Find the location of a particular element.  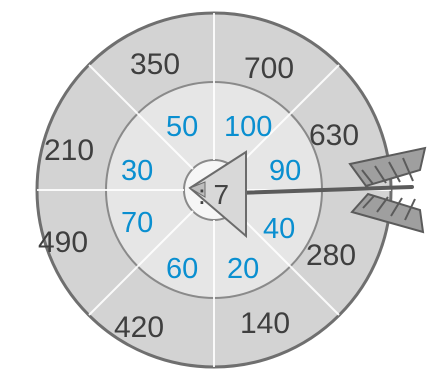

outer-number-700: 700 is located at coordinates (269, 68).